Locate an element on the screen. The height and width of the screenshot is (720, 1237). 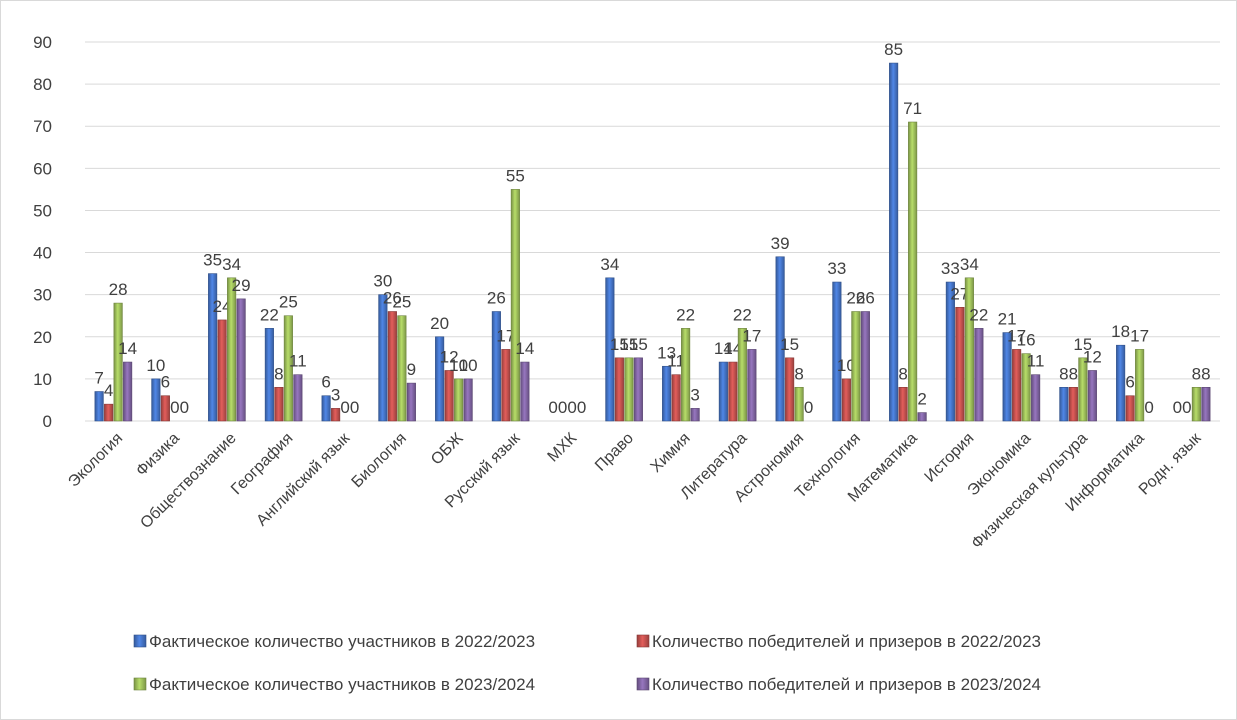
data-label: 21 is located at coordinates (1007, 319).